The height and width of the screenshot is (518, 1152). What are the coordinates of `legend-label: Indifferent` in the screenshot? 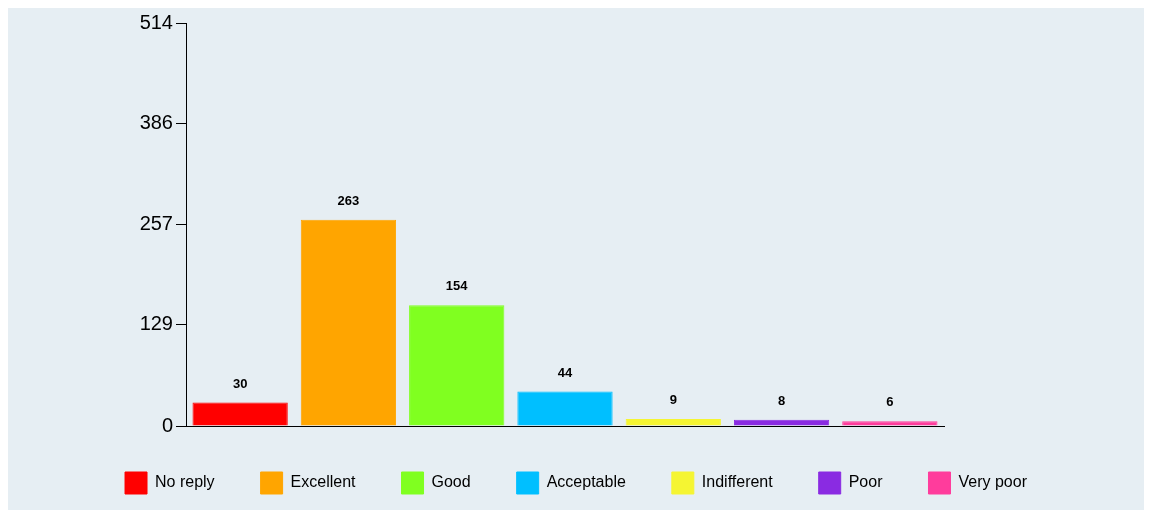 It's located at (737, 482).